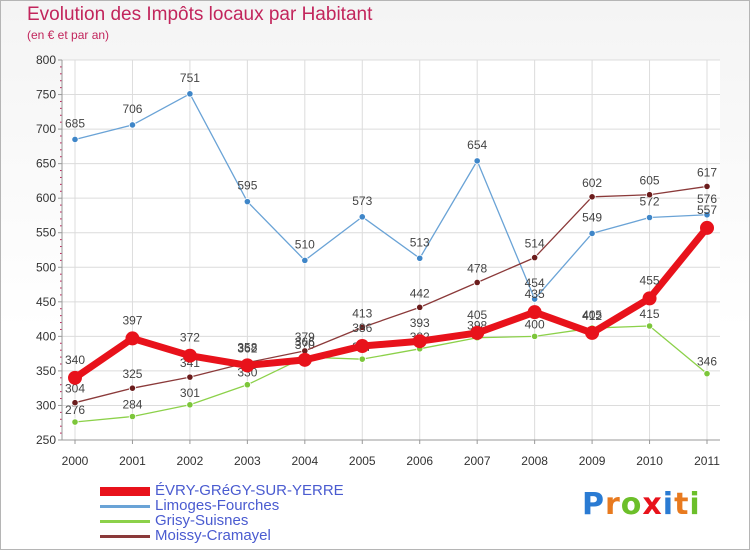 The image size is (750, 550). Describe the element at coordinates (46, 164) in the screenshot. I see `y-tick-label: 650` at that location.